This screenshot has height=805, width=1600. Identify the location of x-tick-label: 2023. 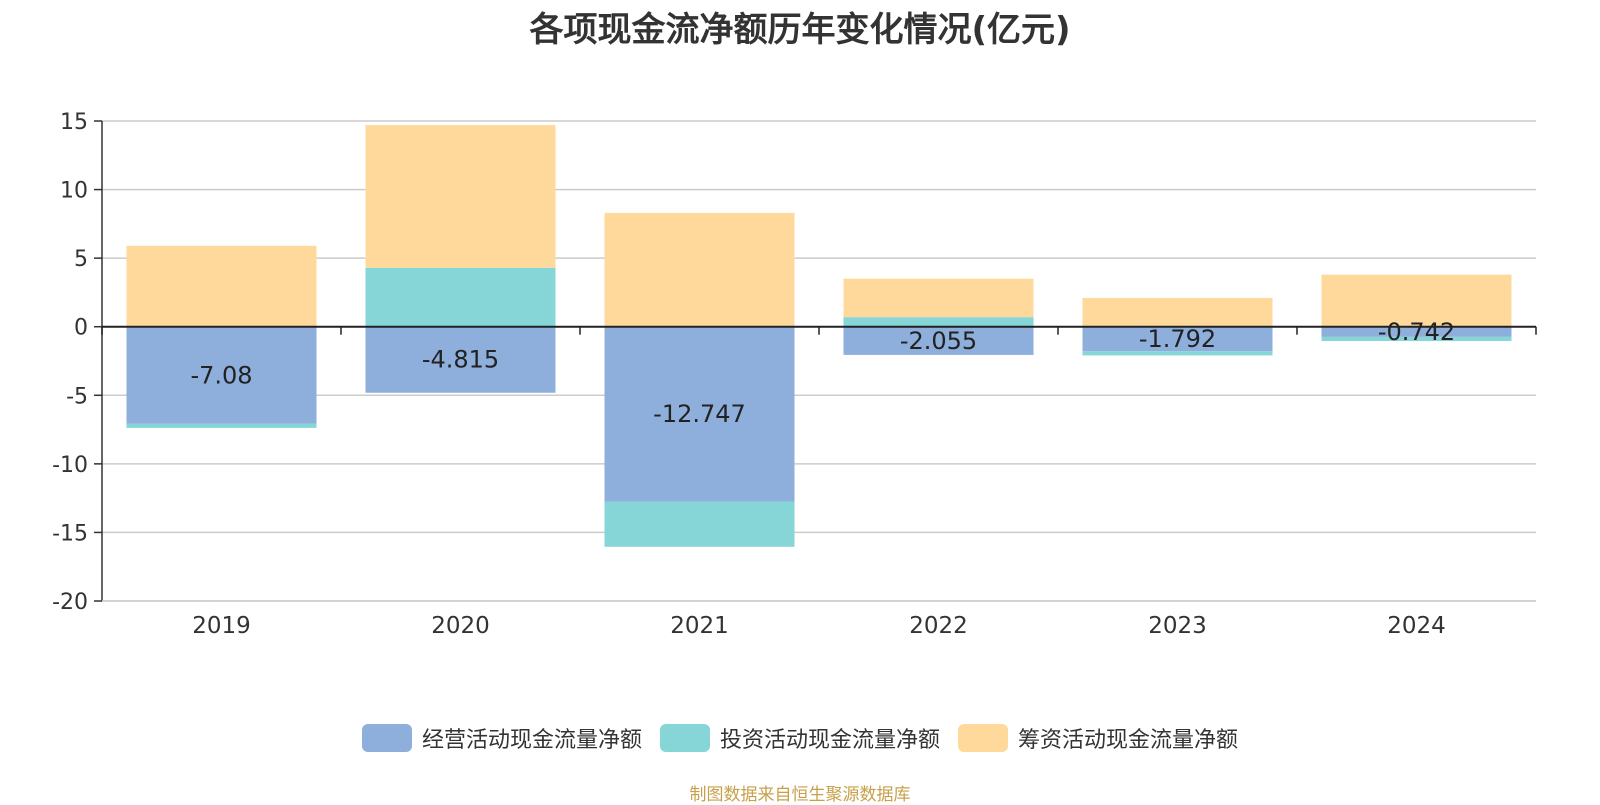
(1177, 626).